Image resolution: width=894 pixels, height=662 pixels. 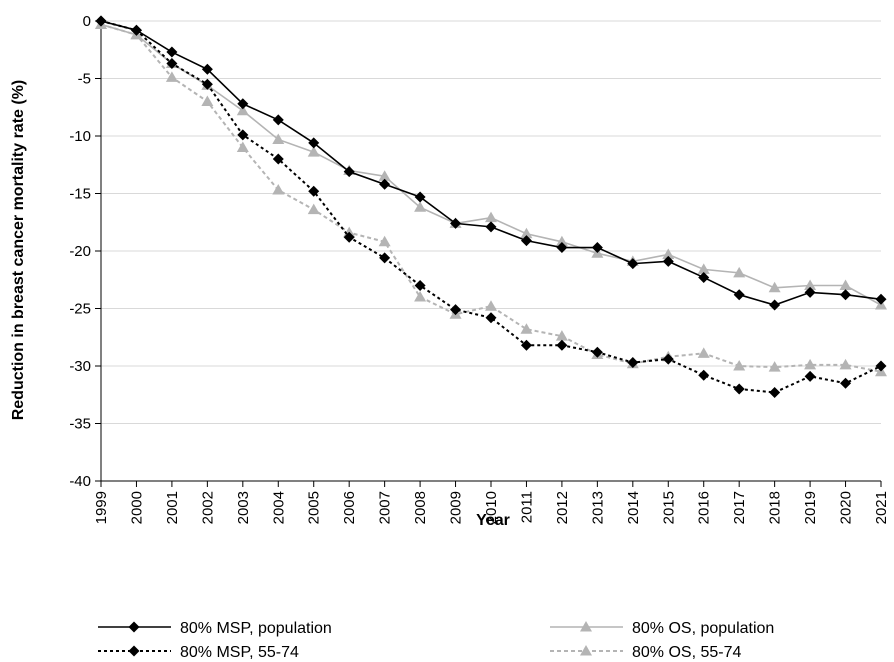 I want to click on y-tick-label: -15, so click(x=80, y=194).